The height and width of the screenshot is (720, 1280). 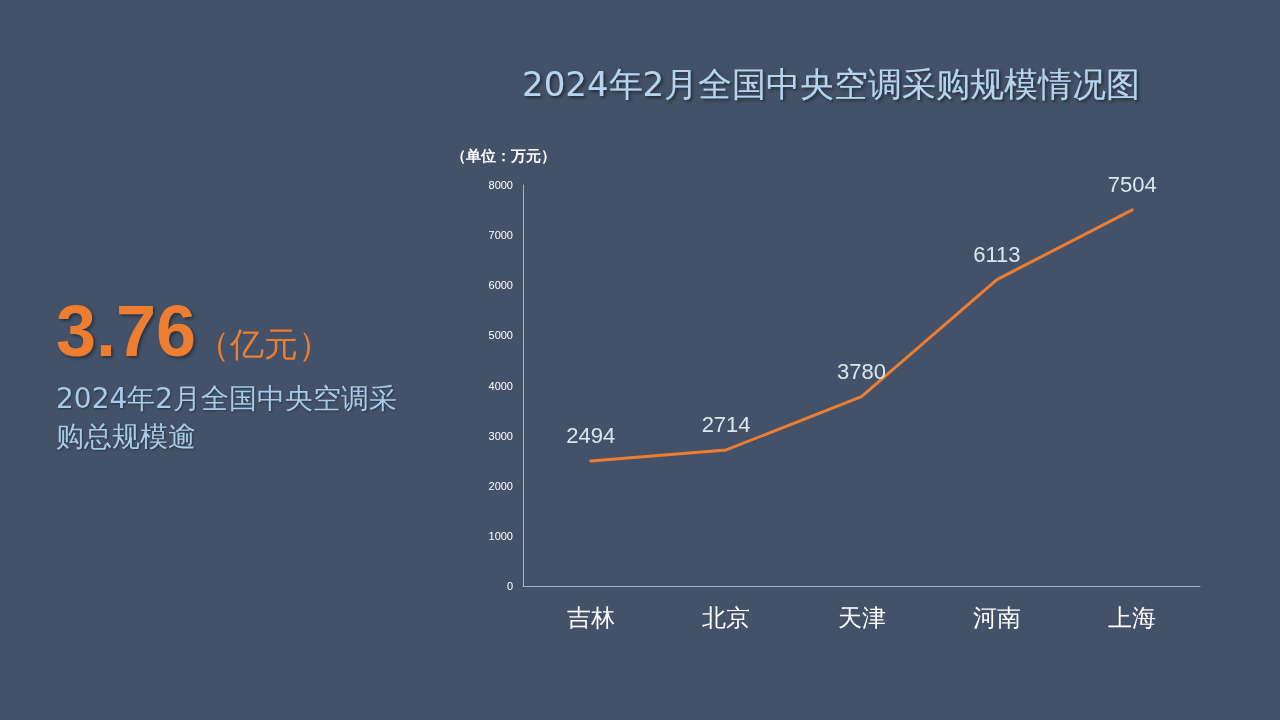 I want to click on y-axis-title: （单位：万元）, so click(x=503, y=155).